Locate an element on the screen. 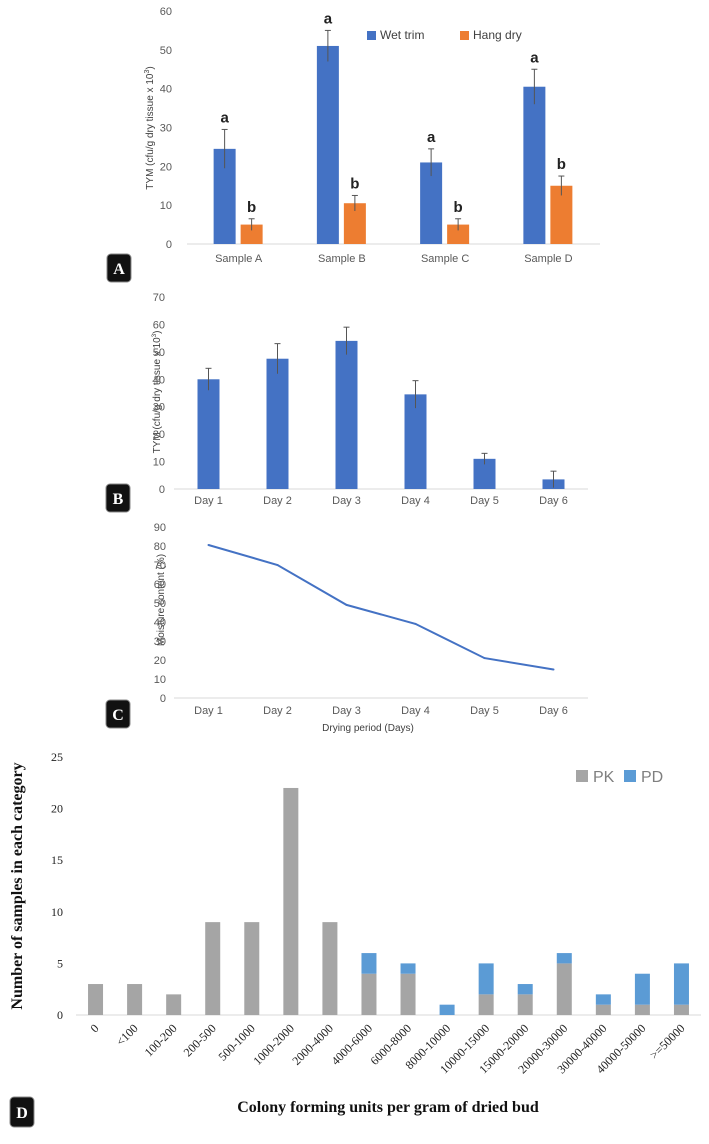  panel-b-xtick-day-6: Day 6 is located at coordinates (553, 501).